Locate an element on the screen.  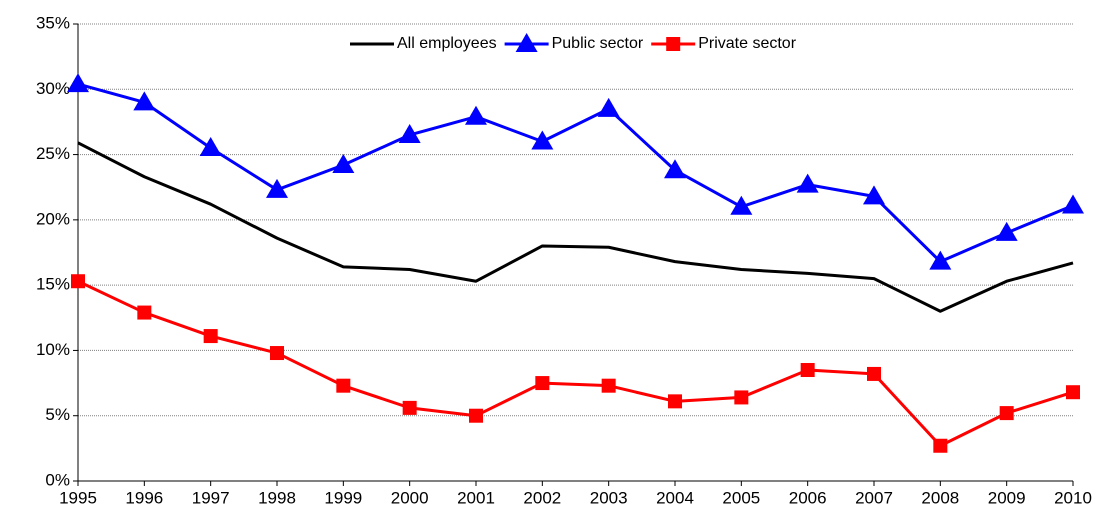
legend-label: Public sector is located at coordinates (598, 43).